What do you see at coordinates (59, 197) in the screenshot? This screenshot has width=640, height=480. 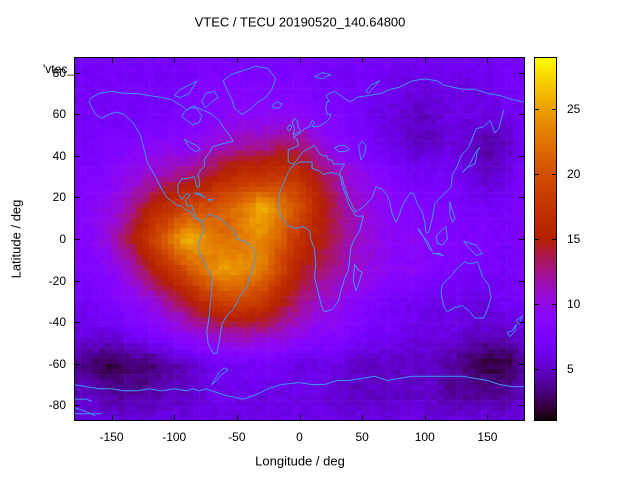 I see `y-tick-label: 20` at bounding box center [59, 197].